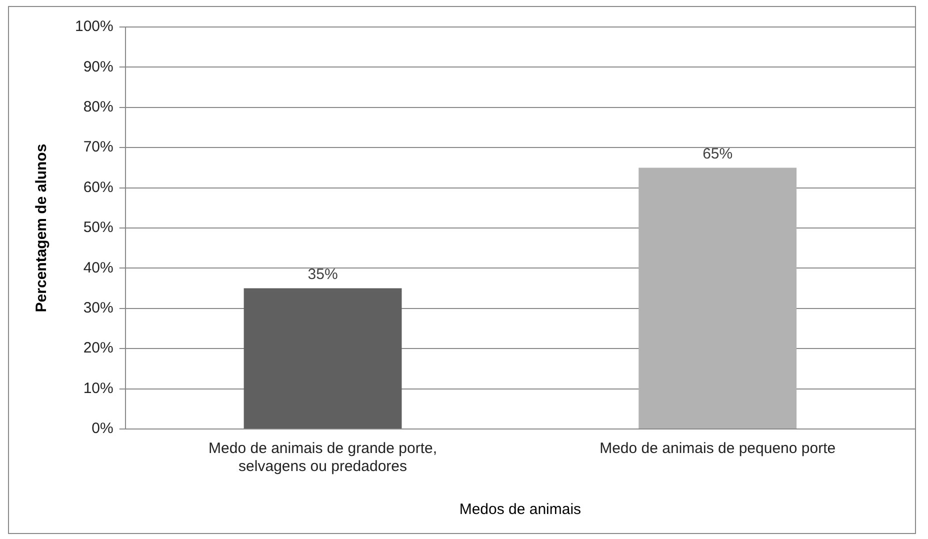 The height and width of the screenshot is (539, 928). I want to click on y-tick-label: 70%, so click(98, 147).